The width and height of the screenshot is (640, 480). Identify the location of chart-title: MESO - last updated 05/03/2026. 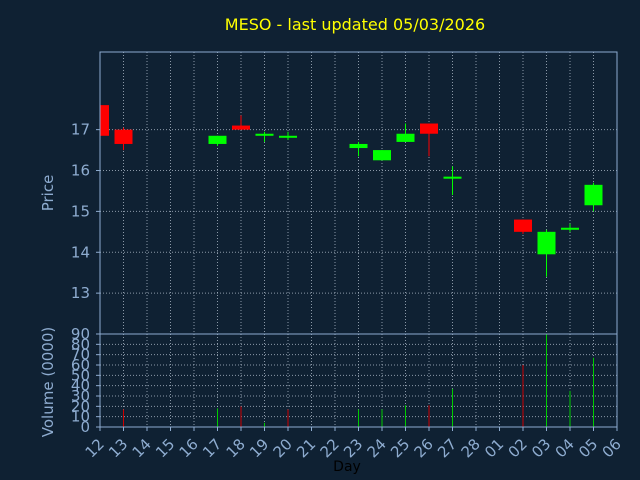
(355, 24).